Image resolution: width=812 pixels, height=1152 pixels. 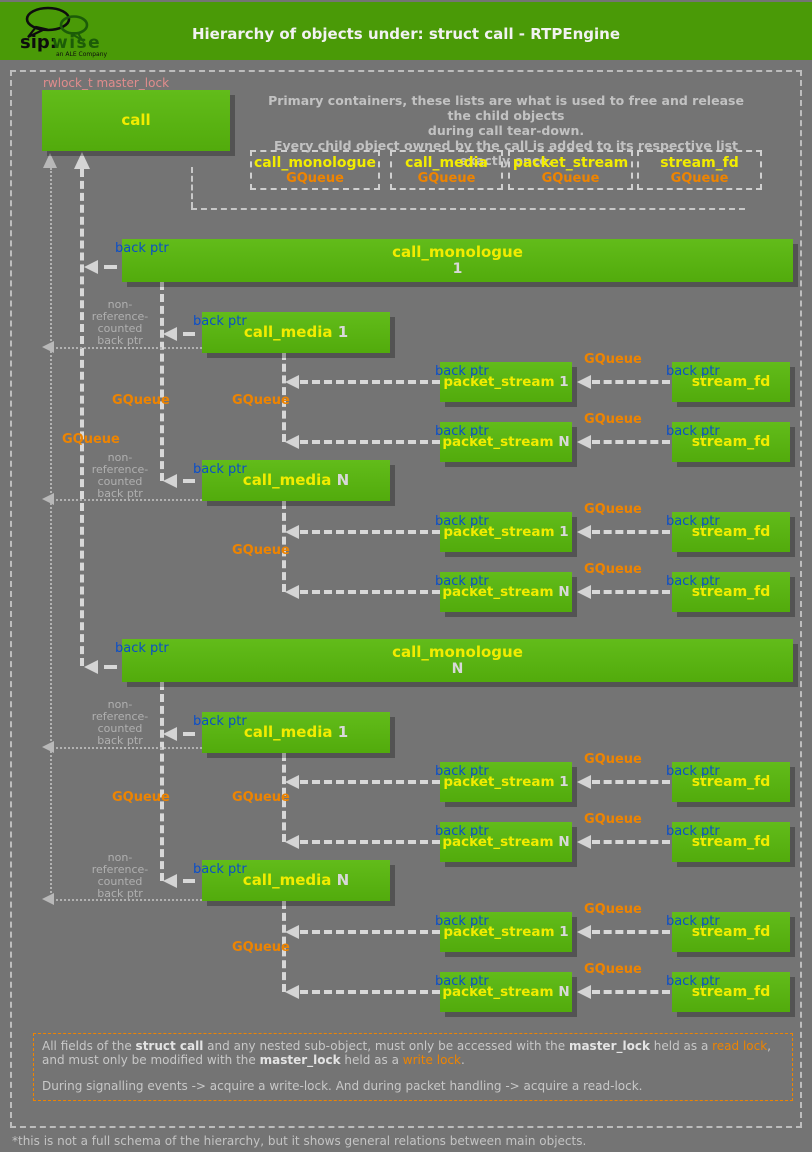 What do you see at coordinates (570, 163) in the screenshot?
I see `container-name: packet_stream` at bounding box center [570, 163].